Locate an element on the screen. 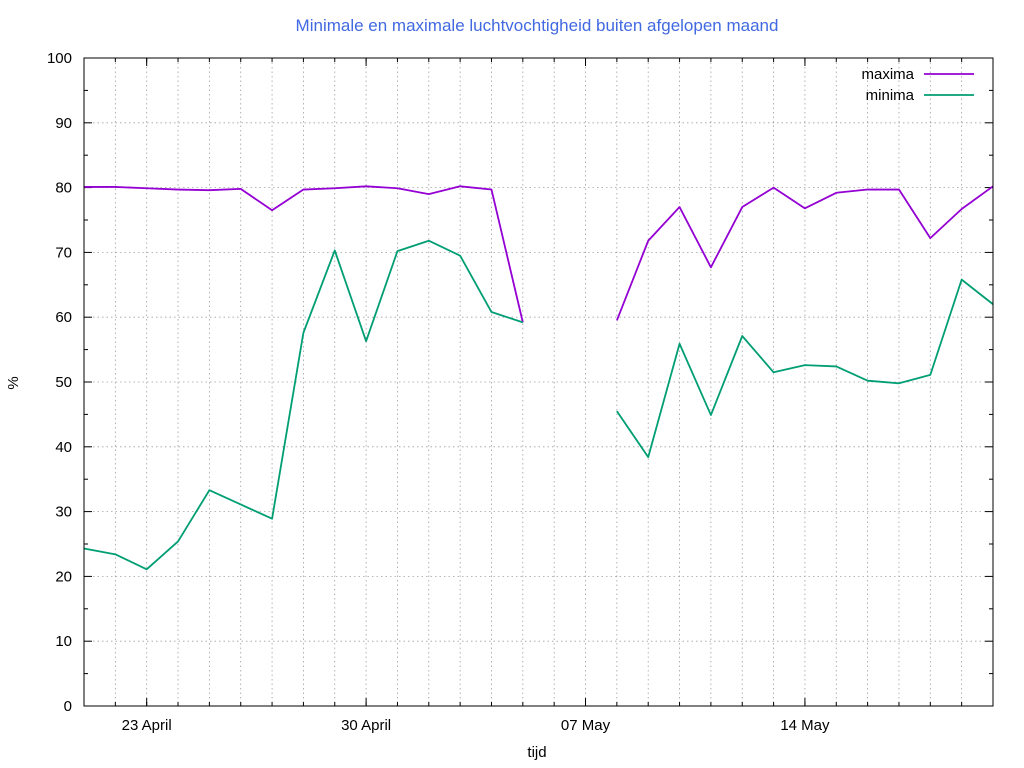 The image size is (1024, 768). x-axis-label: tijd is located at coordinates (536, 752).